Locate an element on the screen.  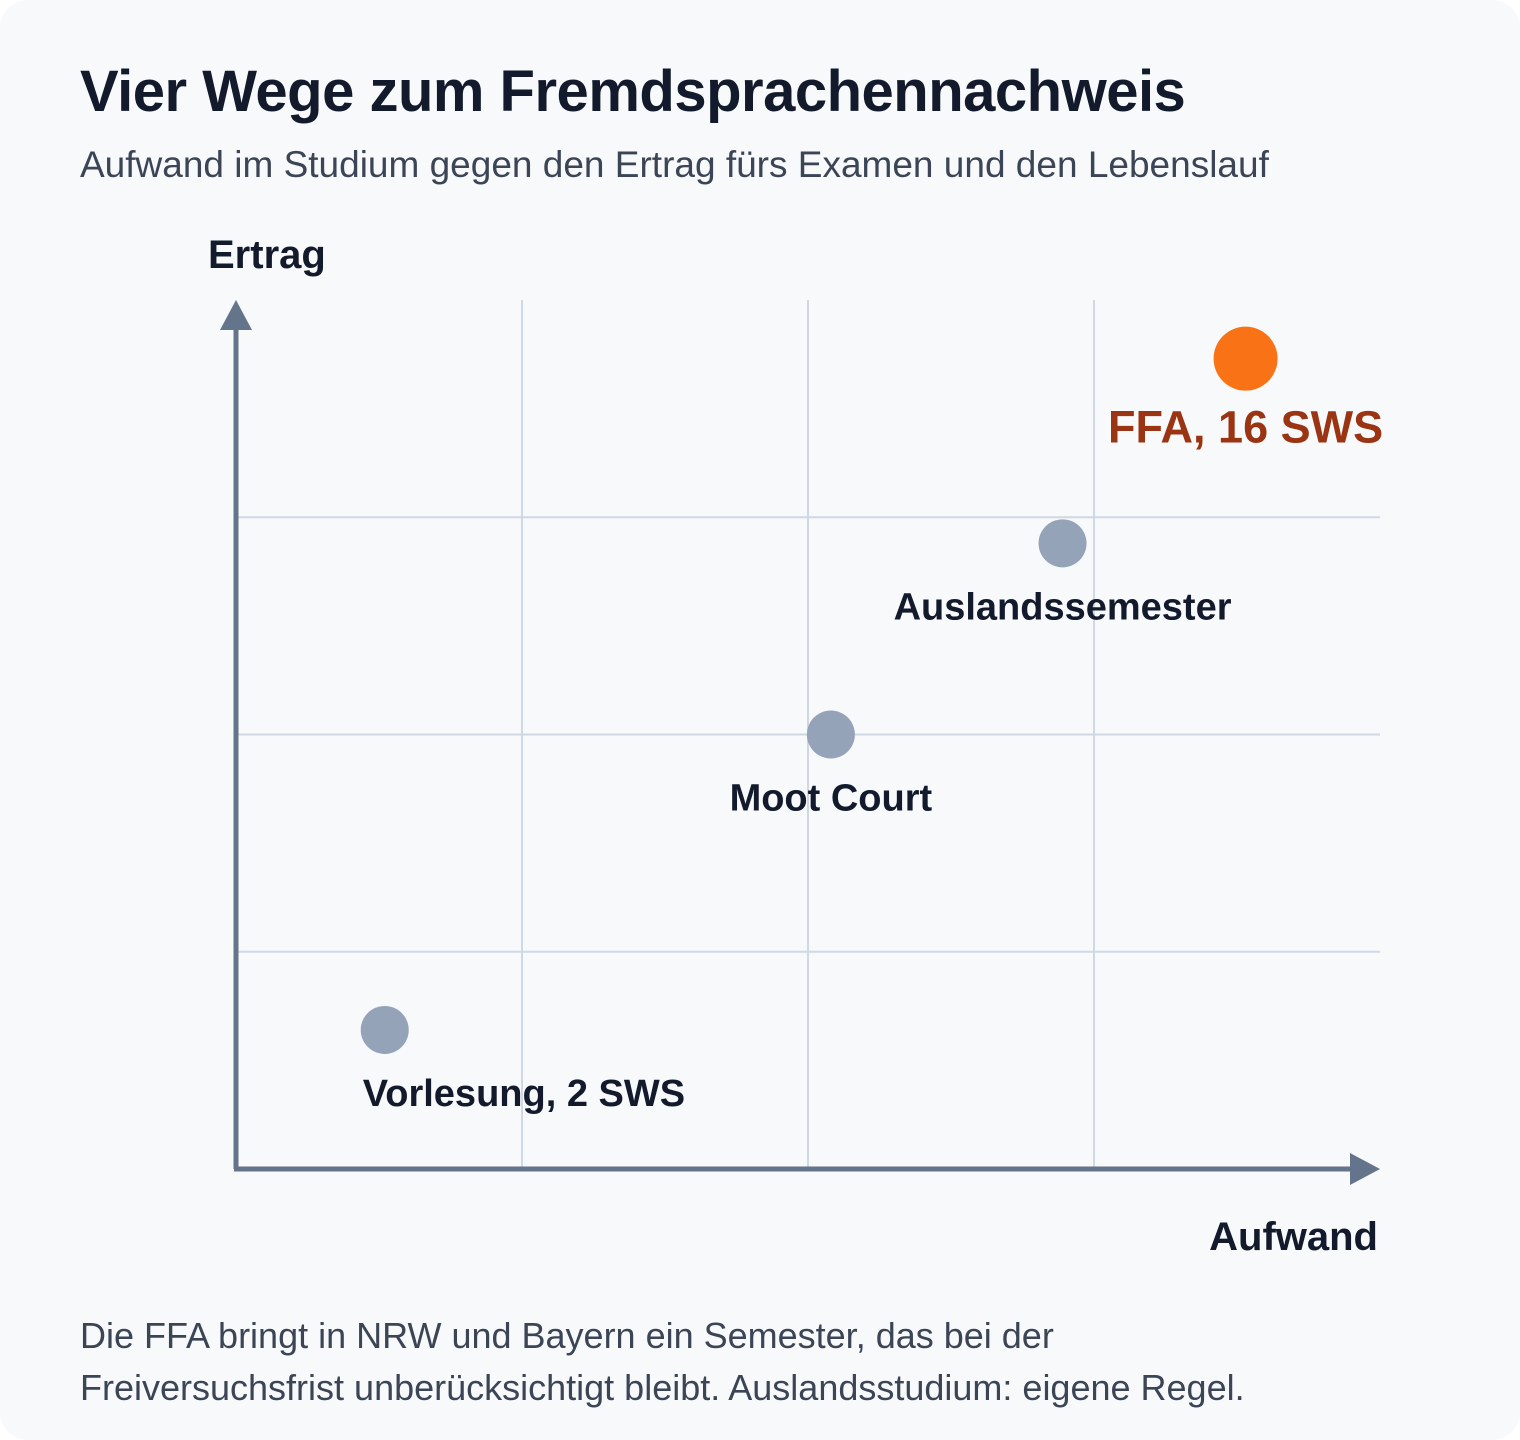
chart-title: Vier Wege zum Fremdsprachennachweis is located at coordinates (633, 91).